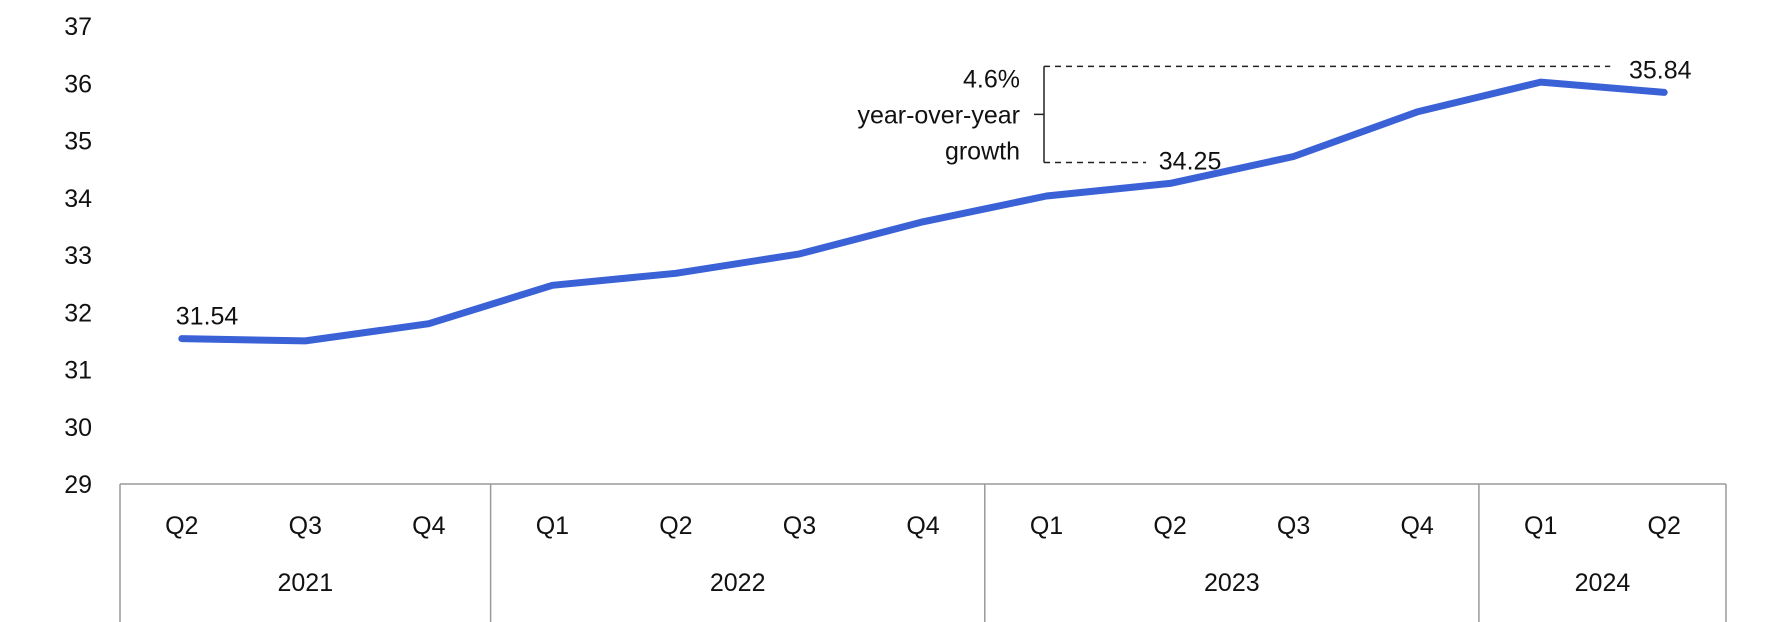 The image size is (1770, 622). I want to click on y-axis-ticks: 29 30 31 32 33 34 35 36 37, so click(78, 256).